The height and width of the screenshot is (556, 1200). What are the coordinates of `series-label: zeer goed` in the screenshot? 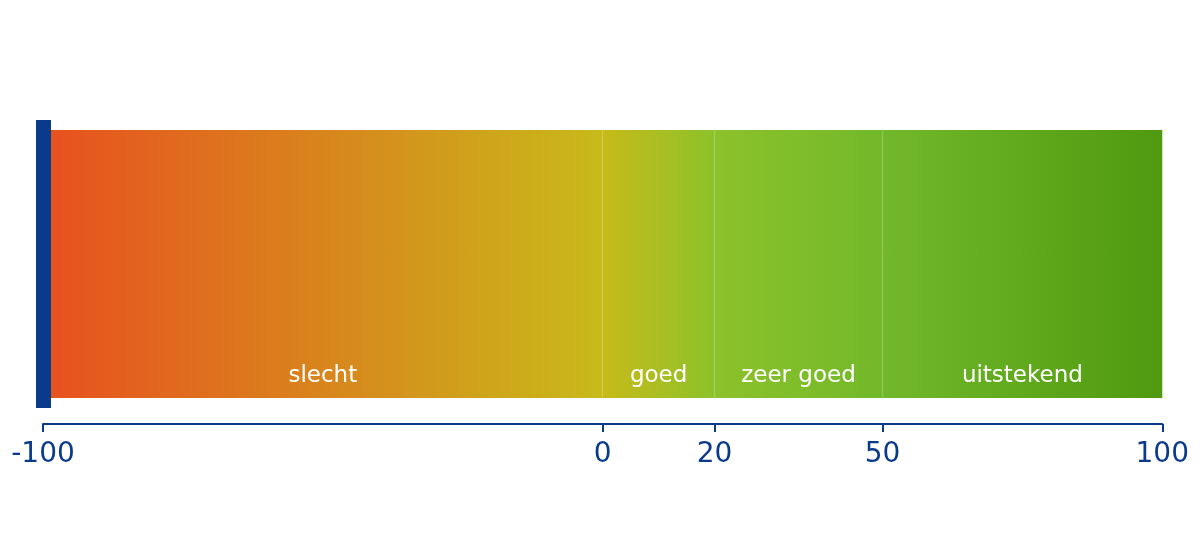 It's located at (798, 374).